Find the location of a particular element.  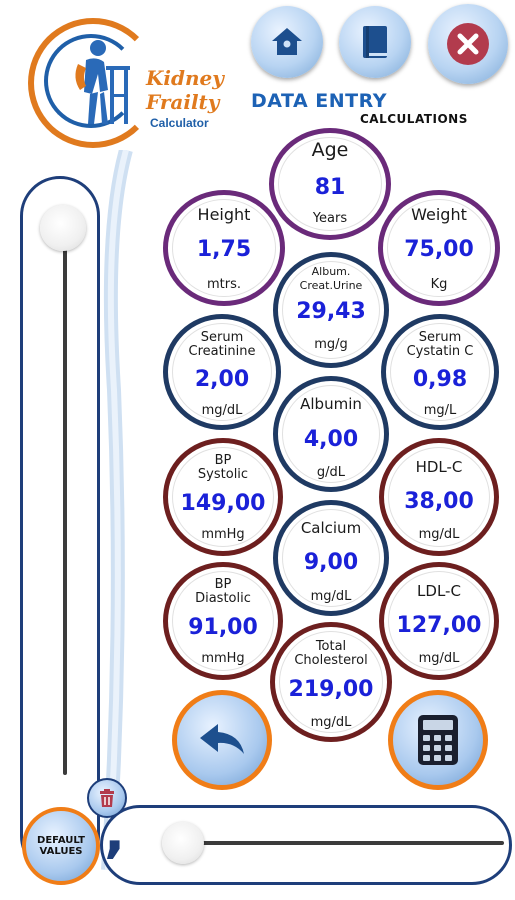

serum-cystatin-value: 0,98 is located at coordinates (440, 379).